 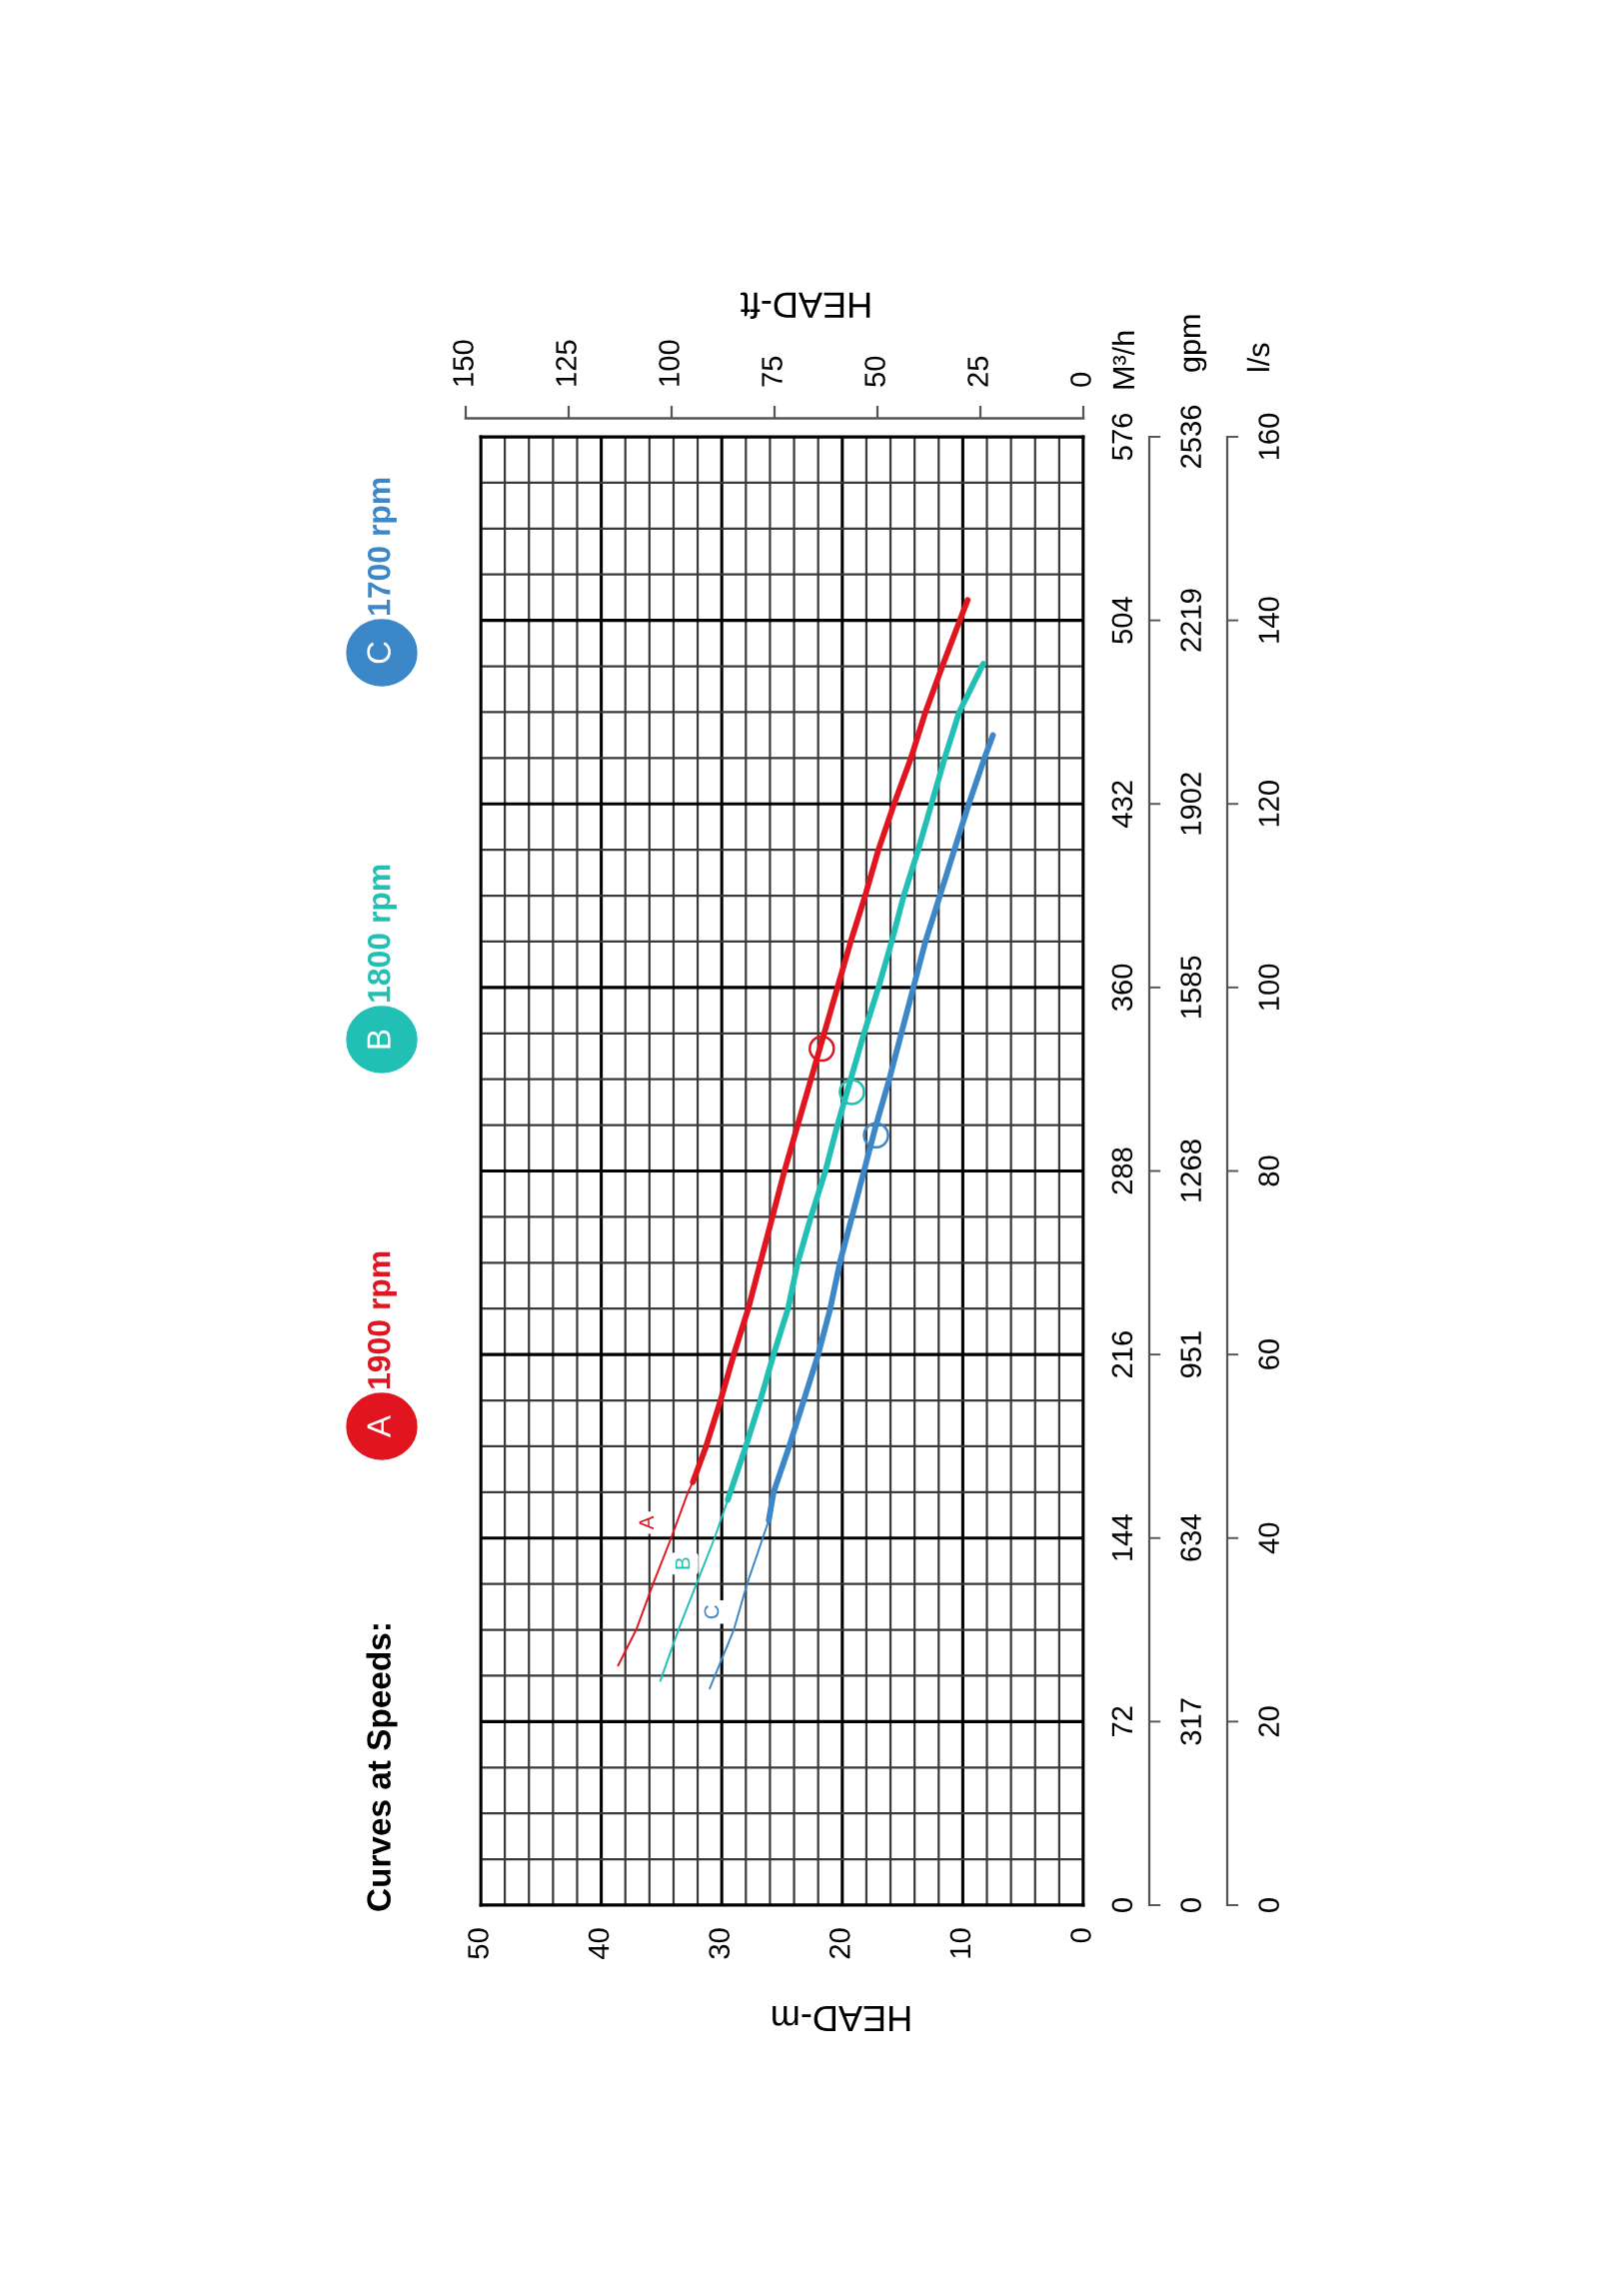 I want to click on x2-tick-label: 100, so click(x=669, y=363).